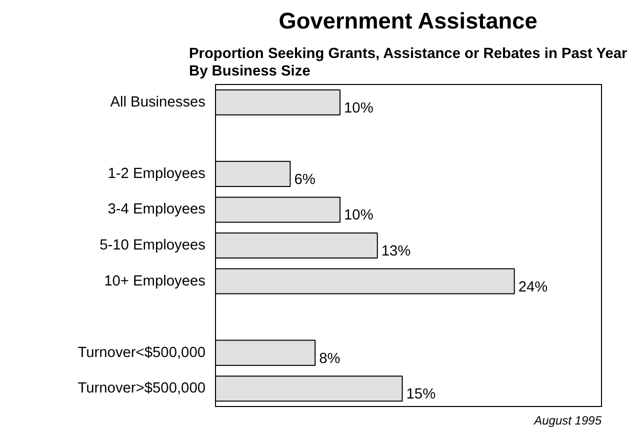 Image resolution: width=639 pixels, height=438 pixels. What do you see at coordinates (158, 102) in the screenshot?
I see `y-tick-label: All Businesses` at bounding box center [158, 102].